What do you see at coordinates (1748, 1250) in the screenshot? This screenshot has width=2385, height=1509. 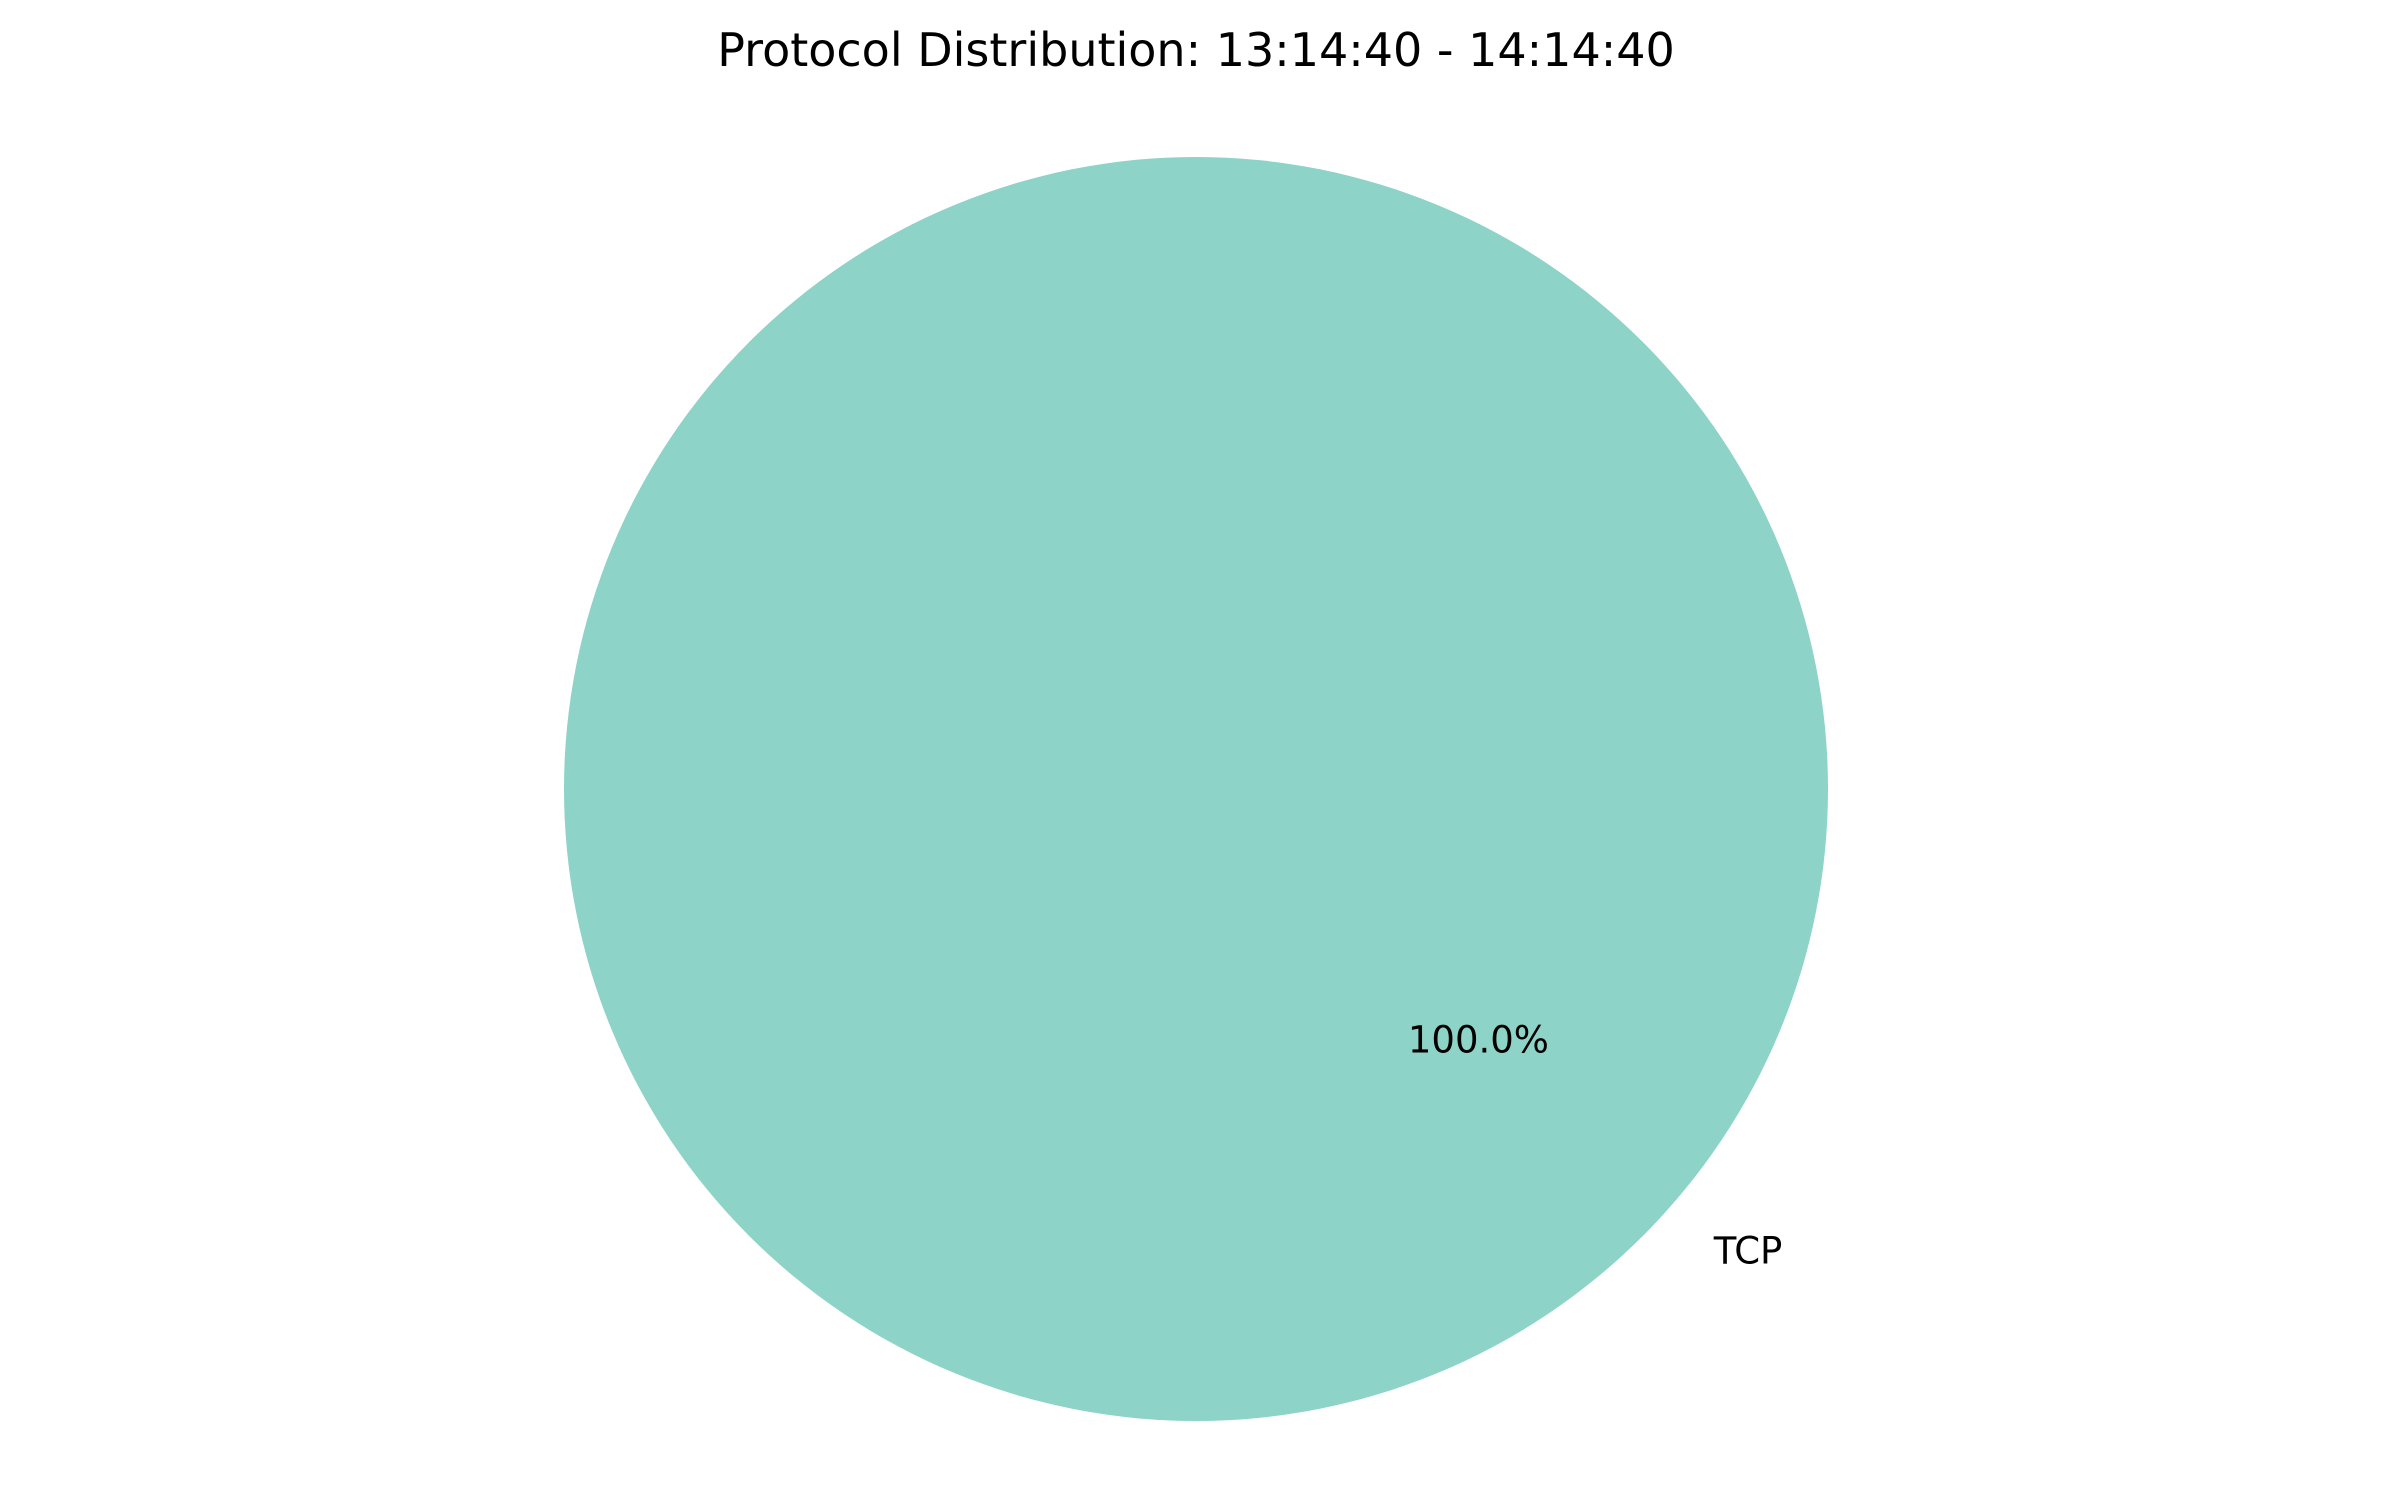 I see `slice-label-tcp: TCP` at bounding box center [1748, 1250].